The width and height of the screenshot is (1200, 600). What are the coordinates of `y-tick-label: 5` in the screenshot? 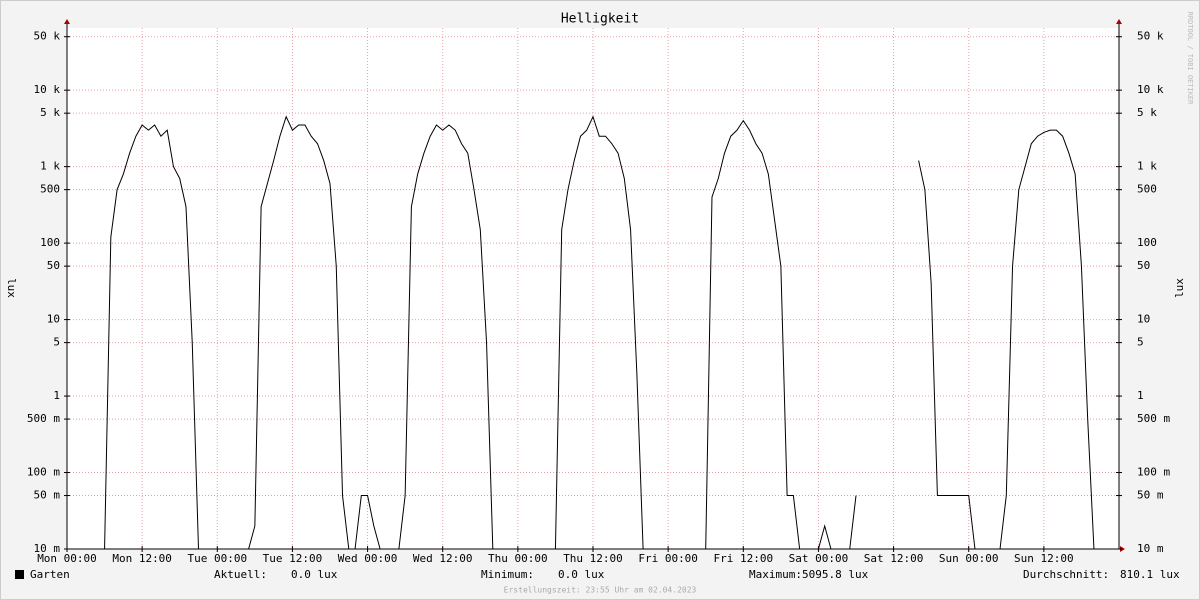 It's located at (56, 342).